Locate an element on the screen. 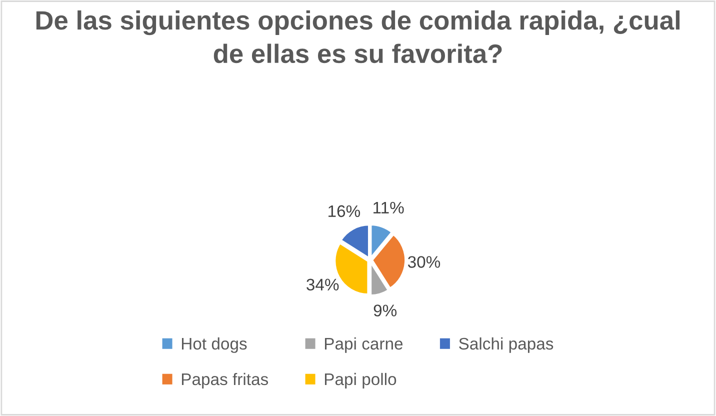 This screenshot has height=416, width=716. data-label: 16% is located at coordinates (344, 211).